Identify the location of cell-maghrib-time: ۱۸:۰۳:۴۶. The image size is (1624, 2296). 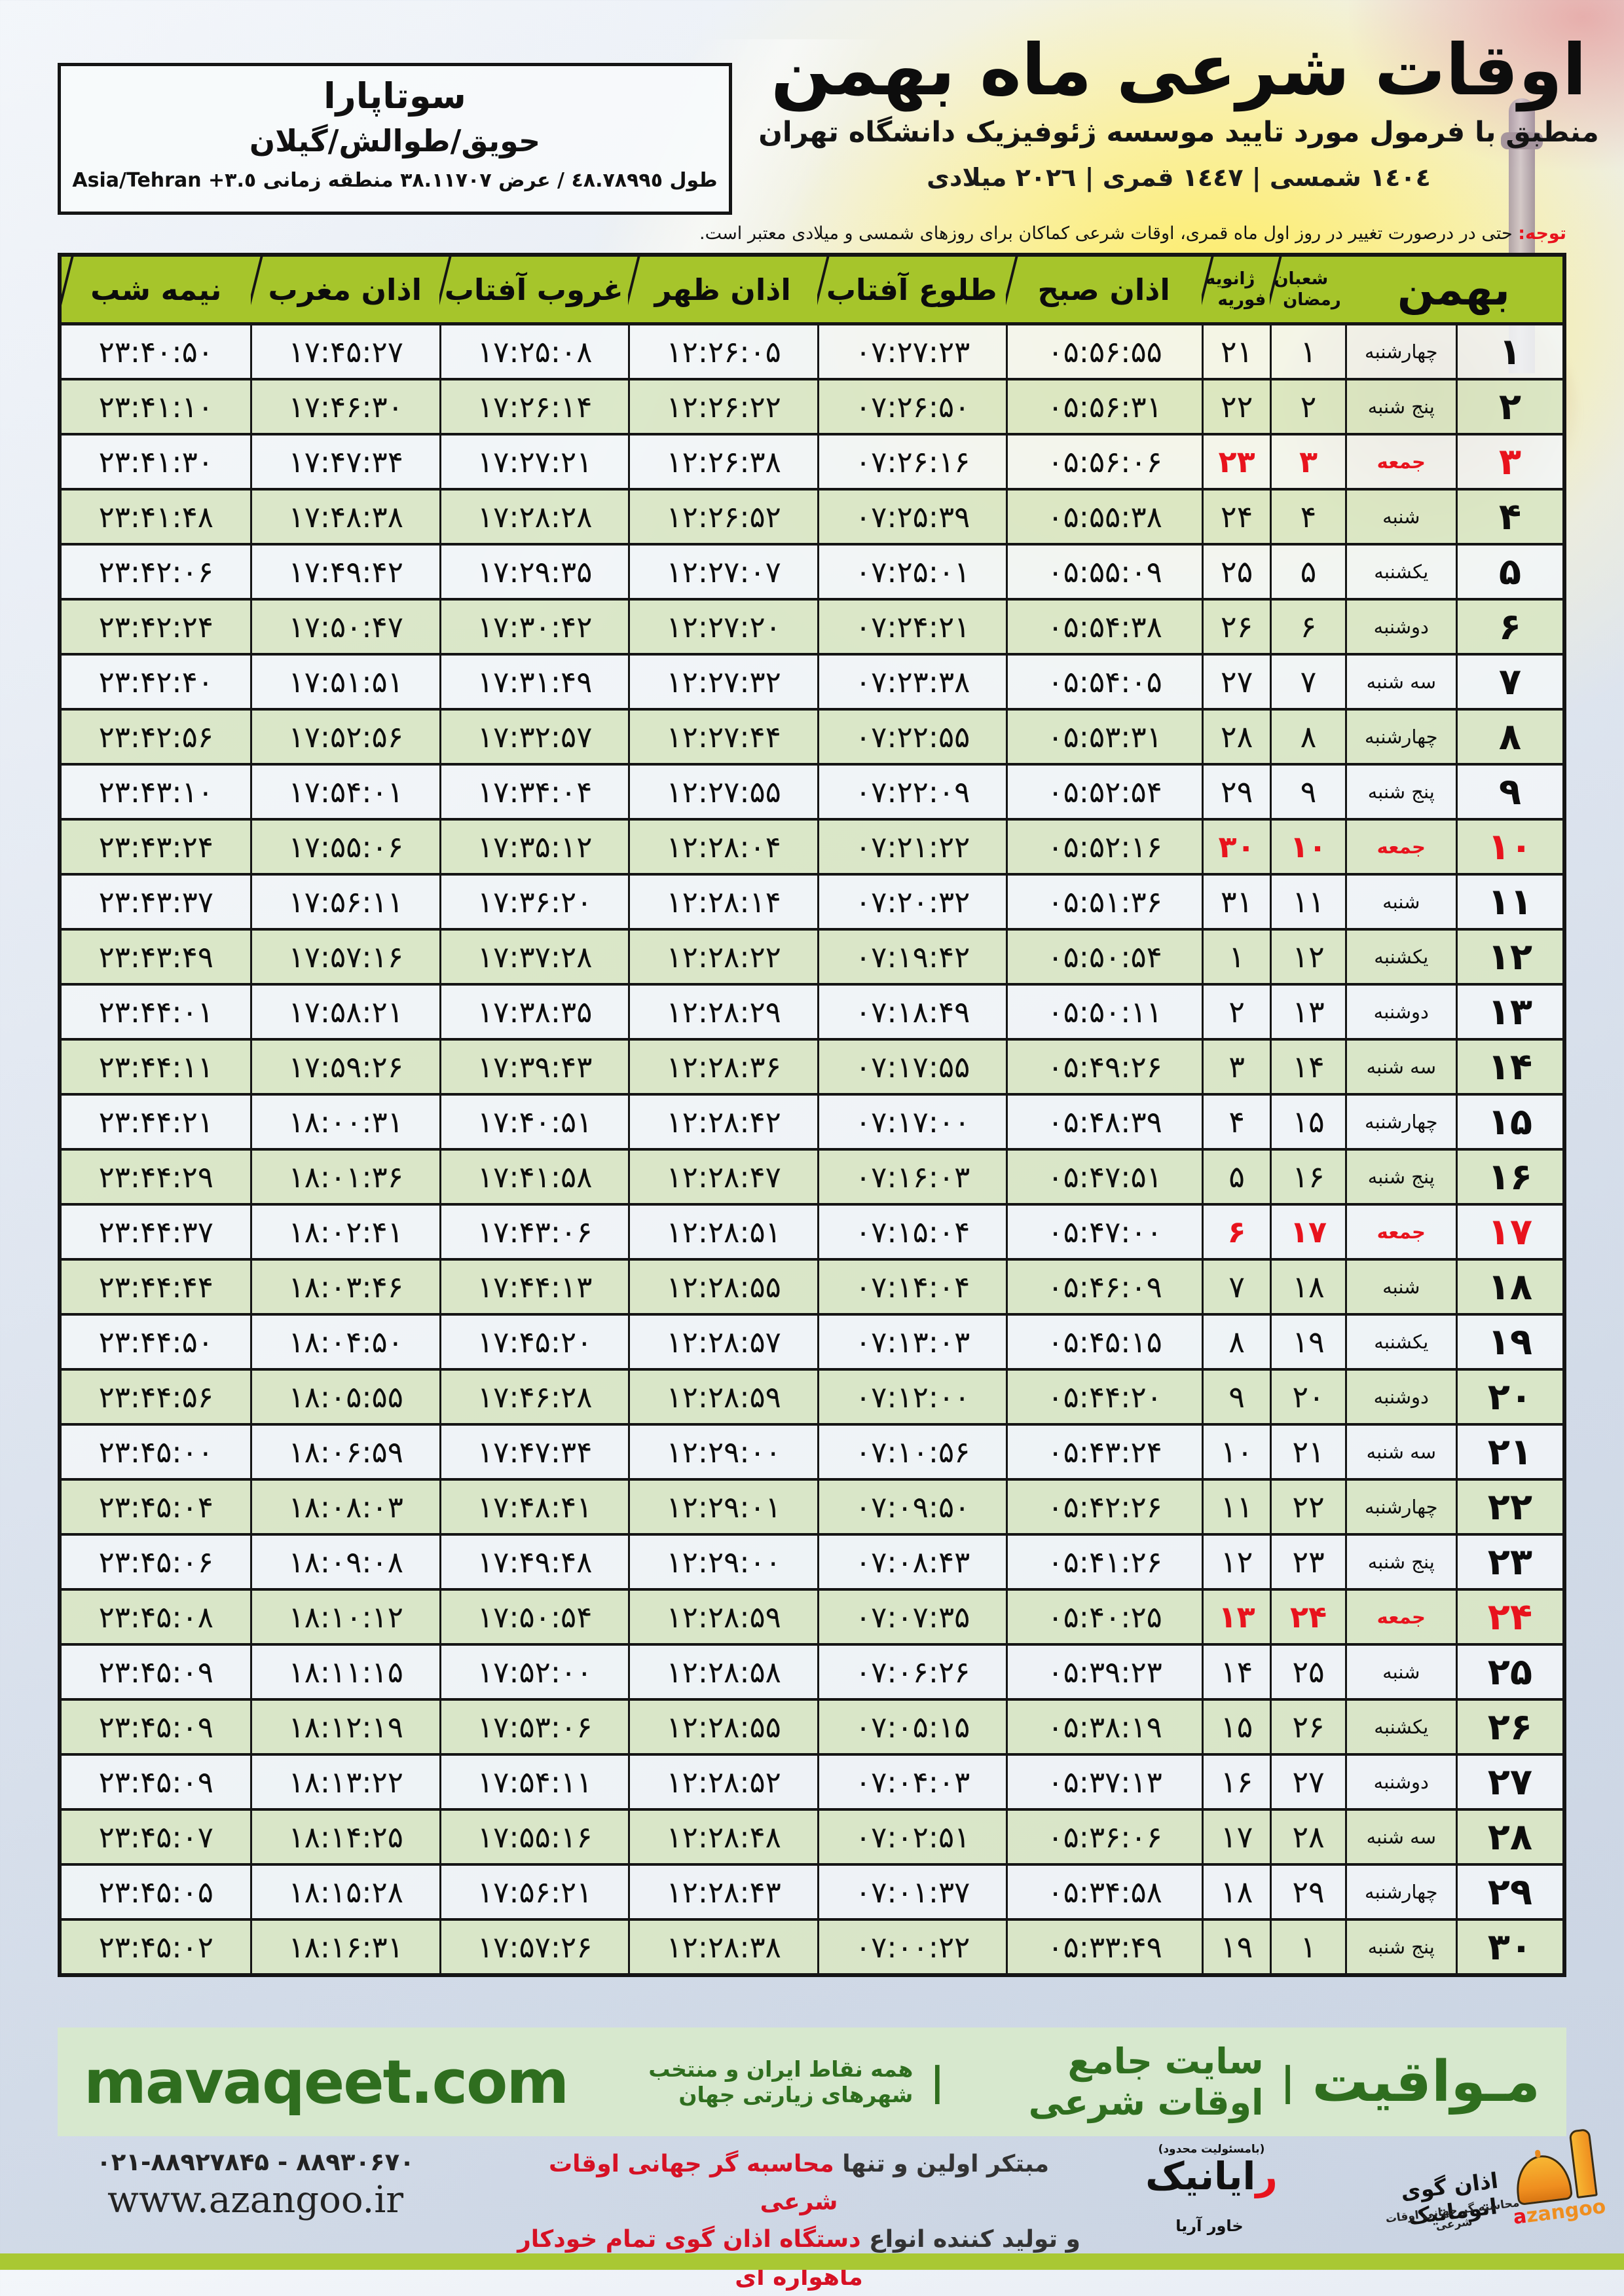
(344, 1287).